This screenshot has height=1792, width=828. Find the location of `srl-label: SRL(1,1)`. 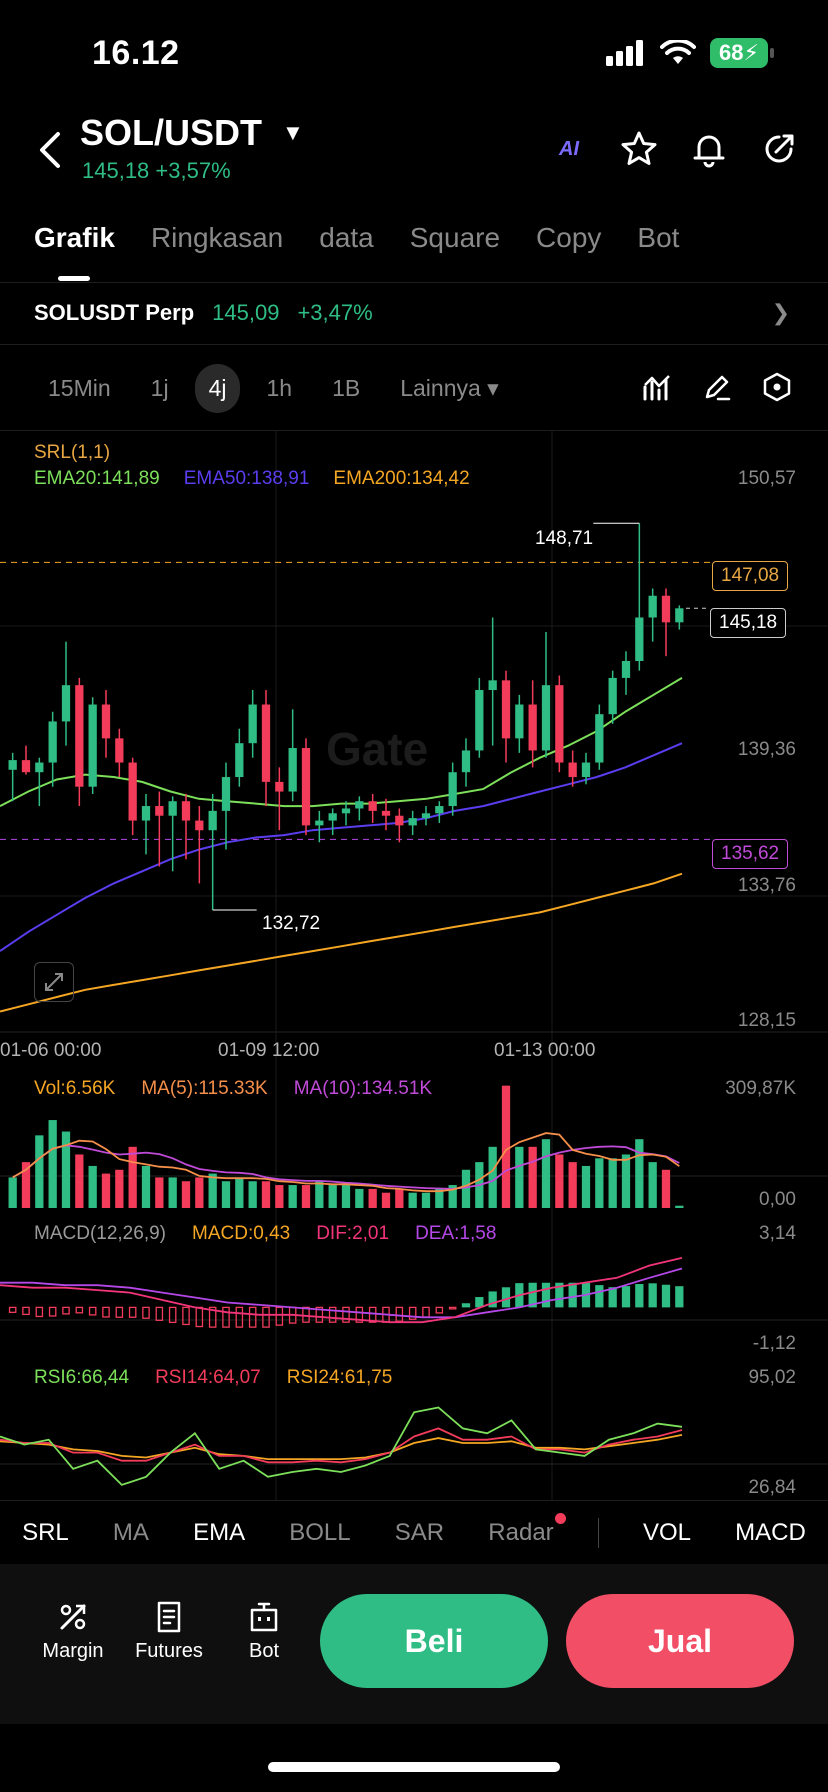

srl-label: SRL(1,1) is located at coordinates (72, 452).